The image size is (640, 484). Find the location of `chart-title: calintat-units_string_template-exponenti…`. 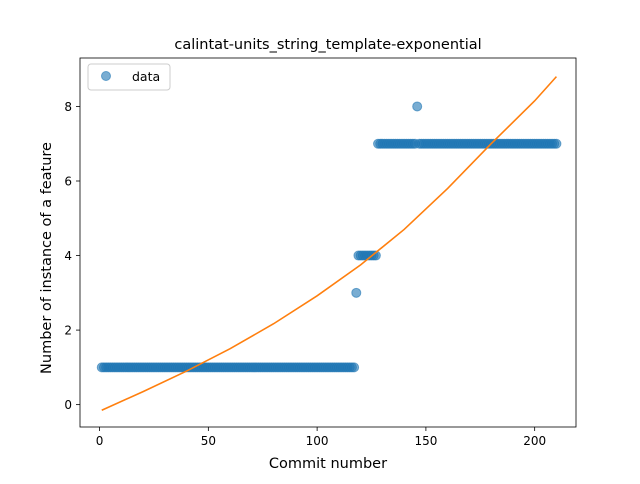

chart-title: calintat-units_string_template-exponenti… is located at coordinates (327, 45).